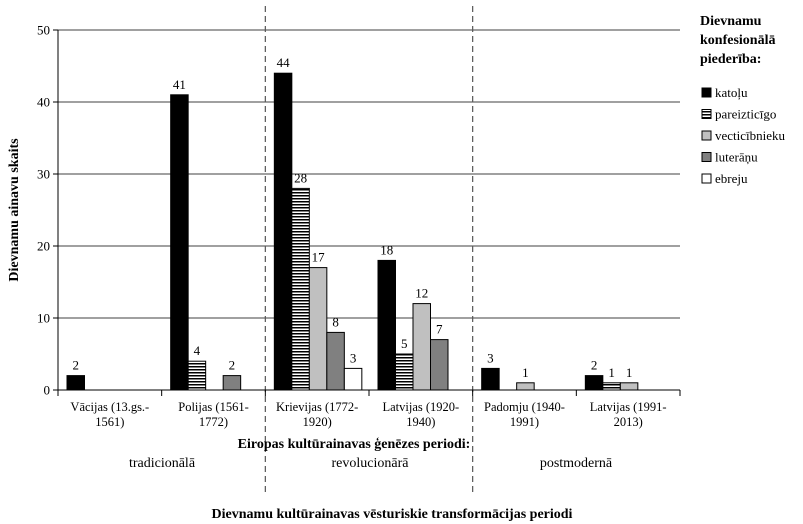  What do you see at coordinates (284, 62) in the screenshot?
I see `data-label: 44` at bounding box center [284, 62].